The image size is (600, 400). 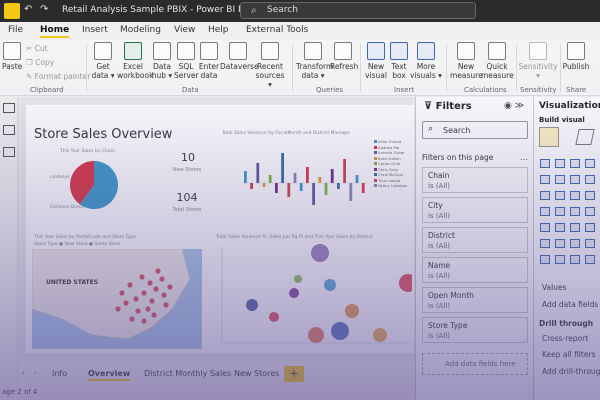 I want to click on sensitivity-button: Sensitivity ▾, so click(x=538, y=61).